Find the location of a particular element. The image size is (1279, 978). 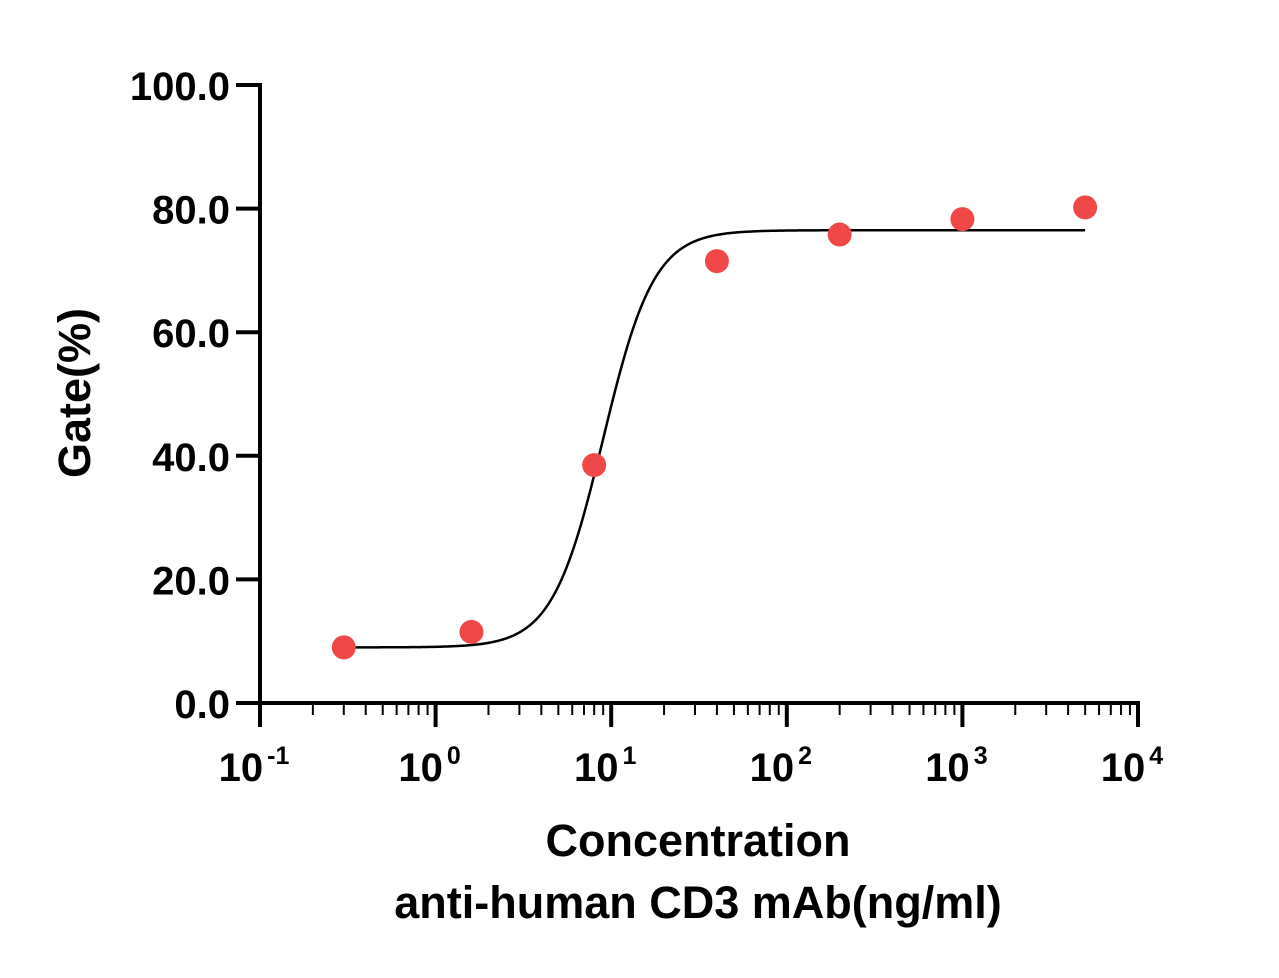

x-tick-label: 10 -1 is located at coordinates (254, 766).